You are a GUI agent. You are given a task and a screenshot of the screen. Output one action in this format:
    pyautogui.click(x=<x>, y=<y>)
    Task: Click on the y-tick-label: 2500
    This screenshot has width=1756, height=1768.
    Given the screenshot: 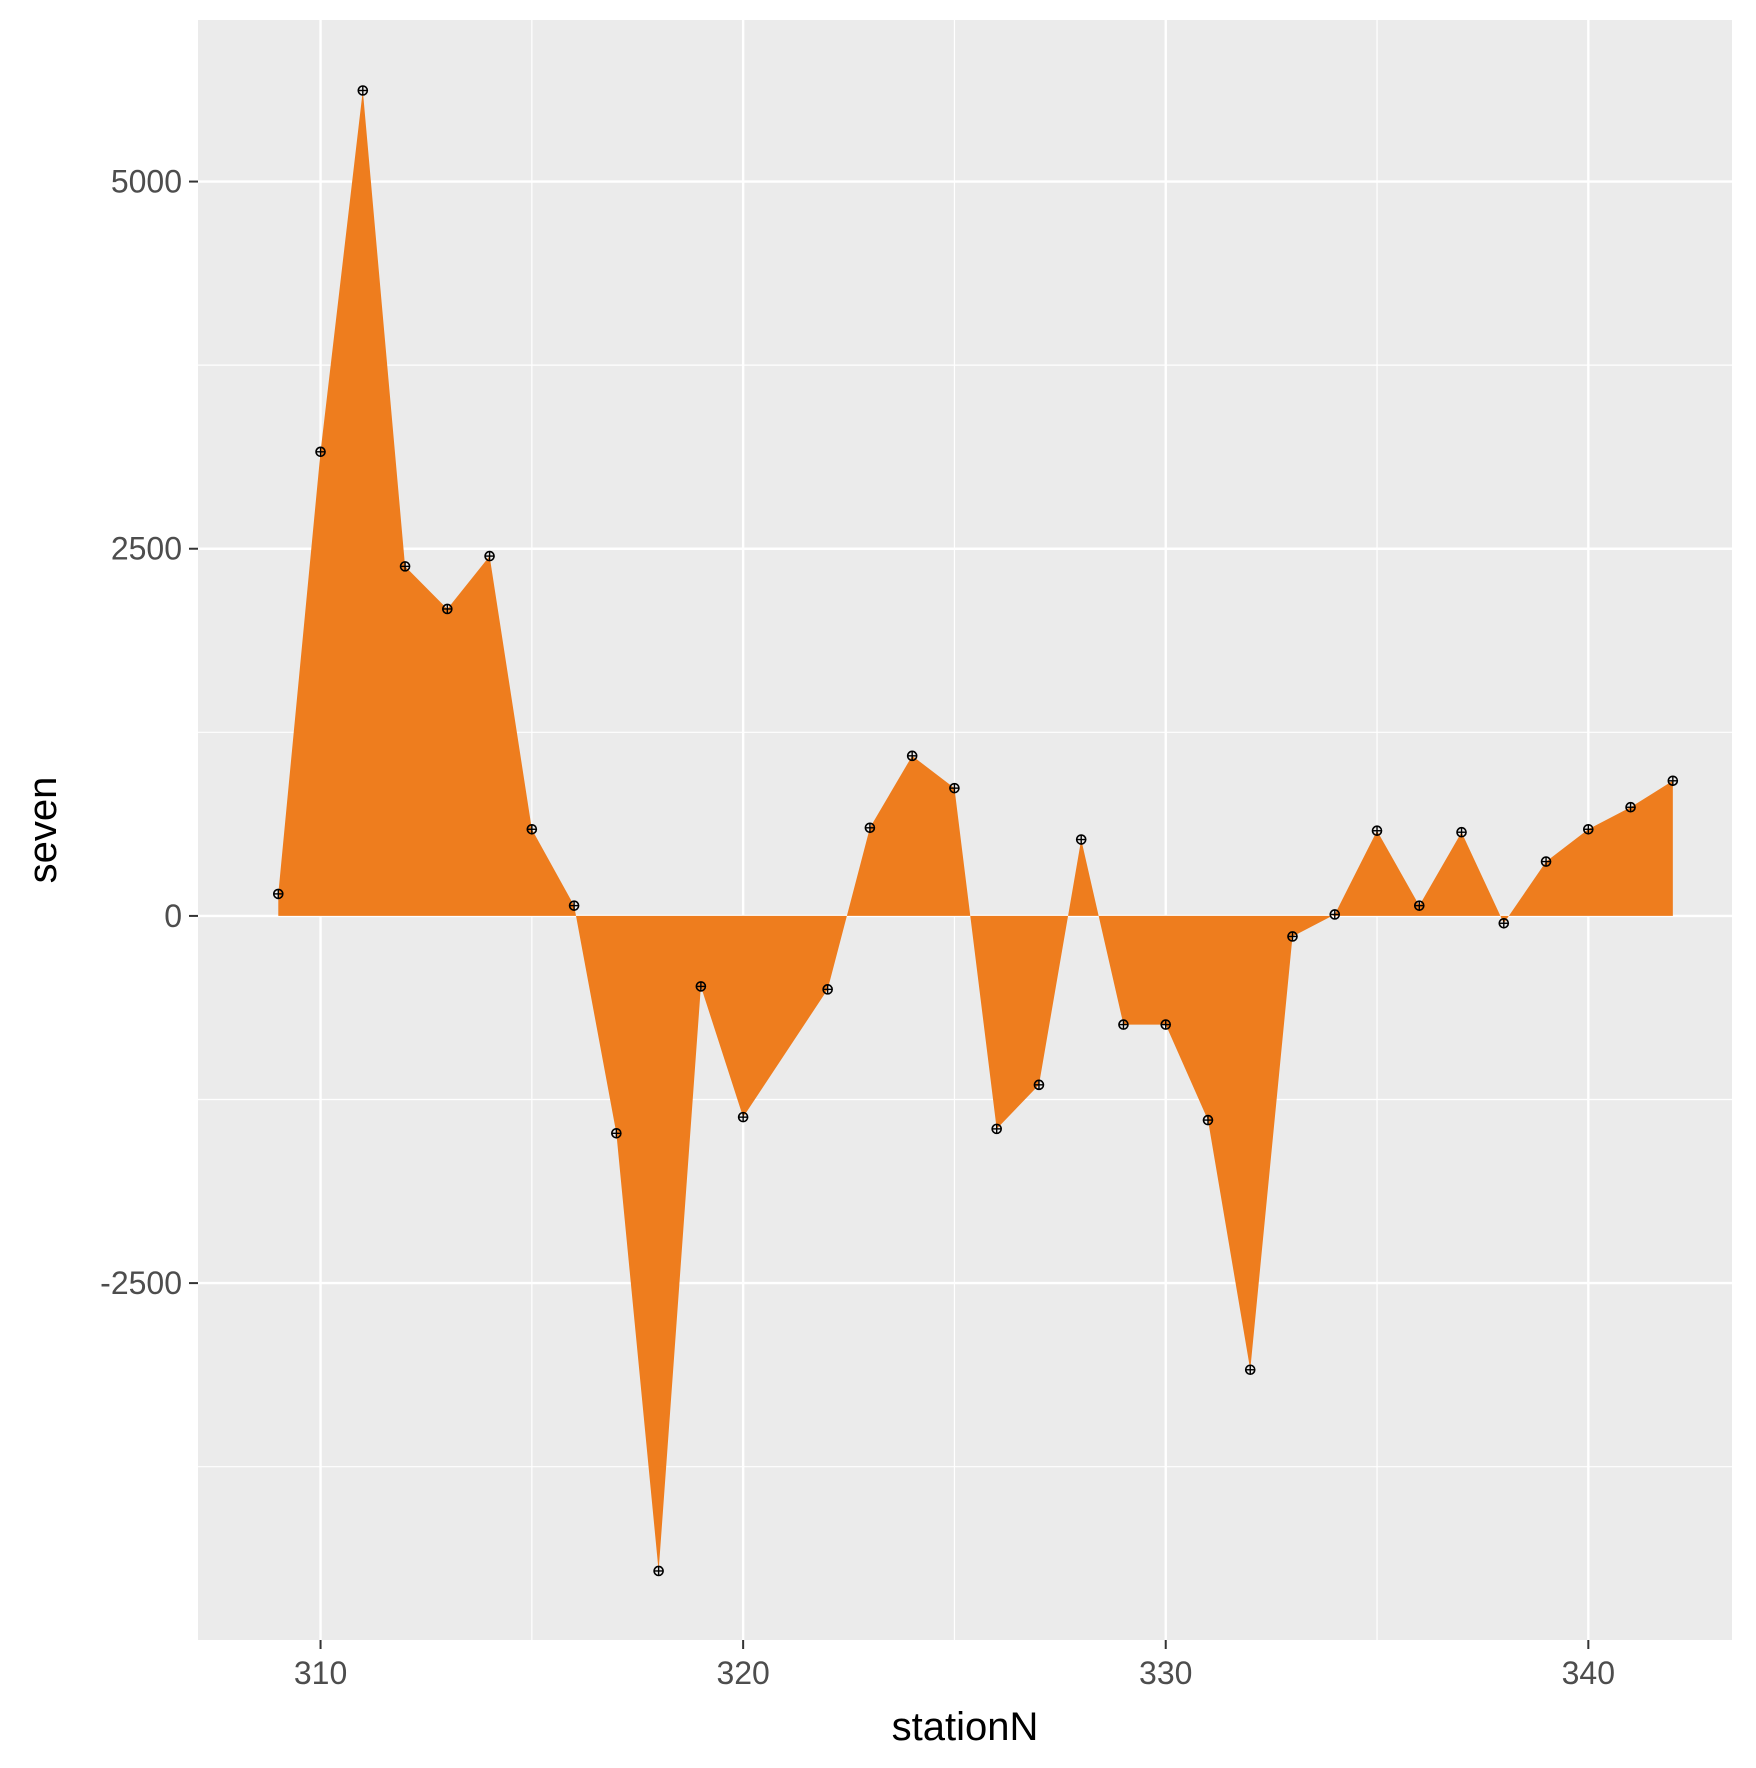 What is the action you would take?
    pyautogui.click(x=146, y=549)
    